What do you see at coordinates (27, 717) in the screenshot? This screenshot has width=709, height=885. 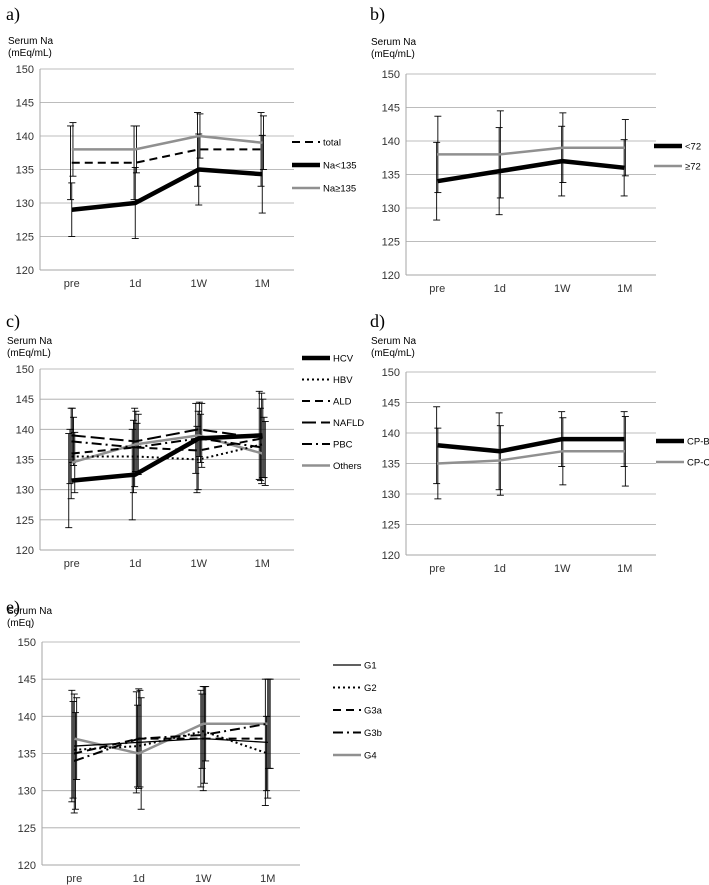 I see `chart-e-ytick-label: 140` at bounding box center [27, 717].